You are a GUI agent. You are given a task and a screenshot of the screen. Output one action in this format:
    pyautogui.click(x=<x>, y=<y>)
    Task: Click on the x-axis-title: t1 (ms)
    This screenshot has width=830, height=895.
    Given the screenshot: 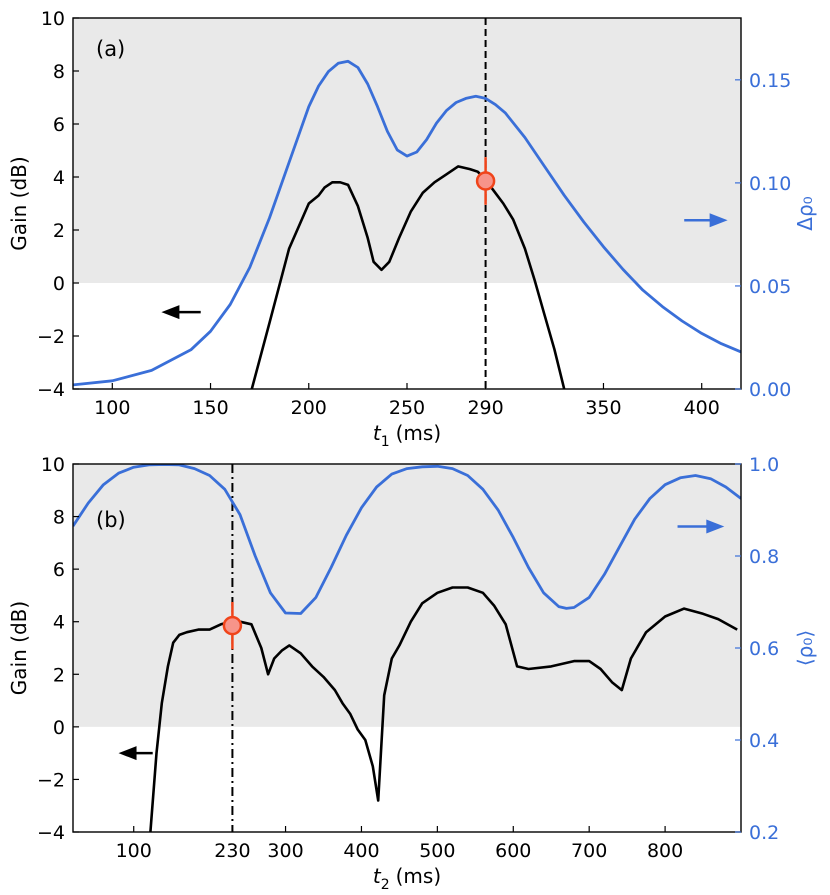 What is the action you would take?
    pyautogui.click(x=407, y=435)
    